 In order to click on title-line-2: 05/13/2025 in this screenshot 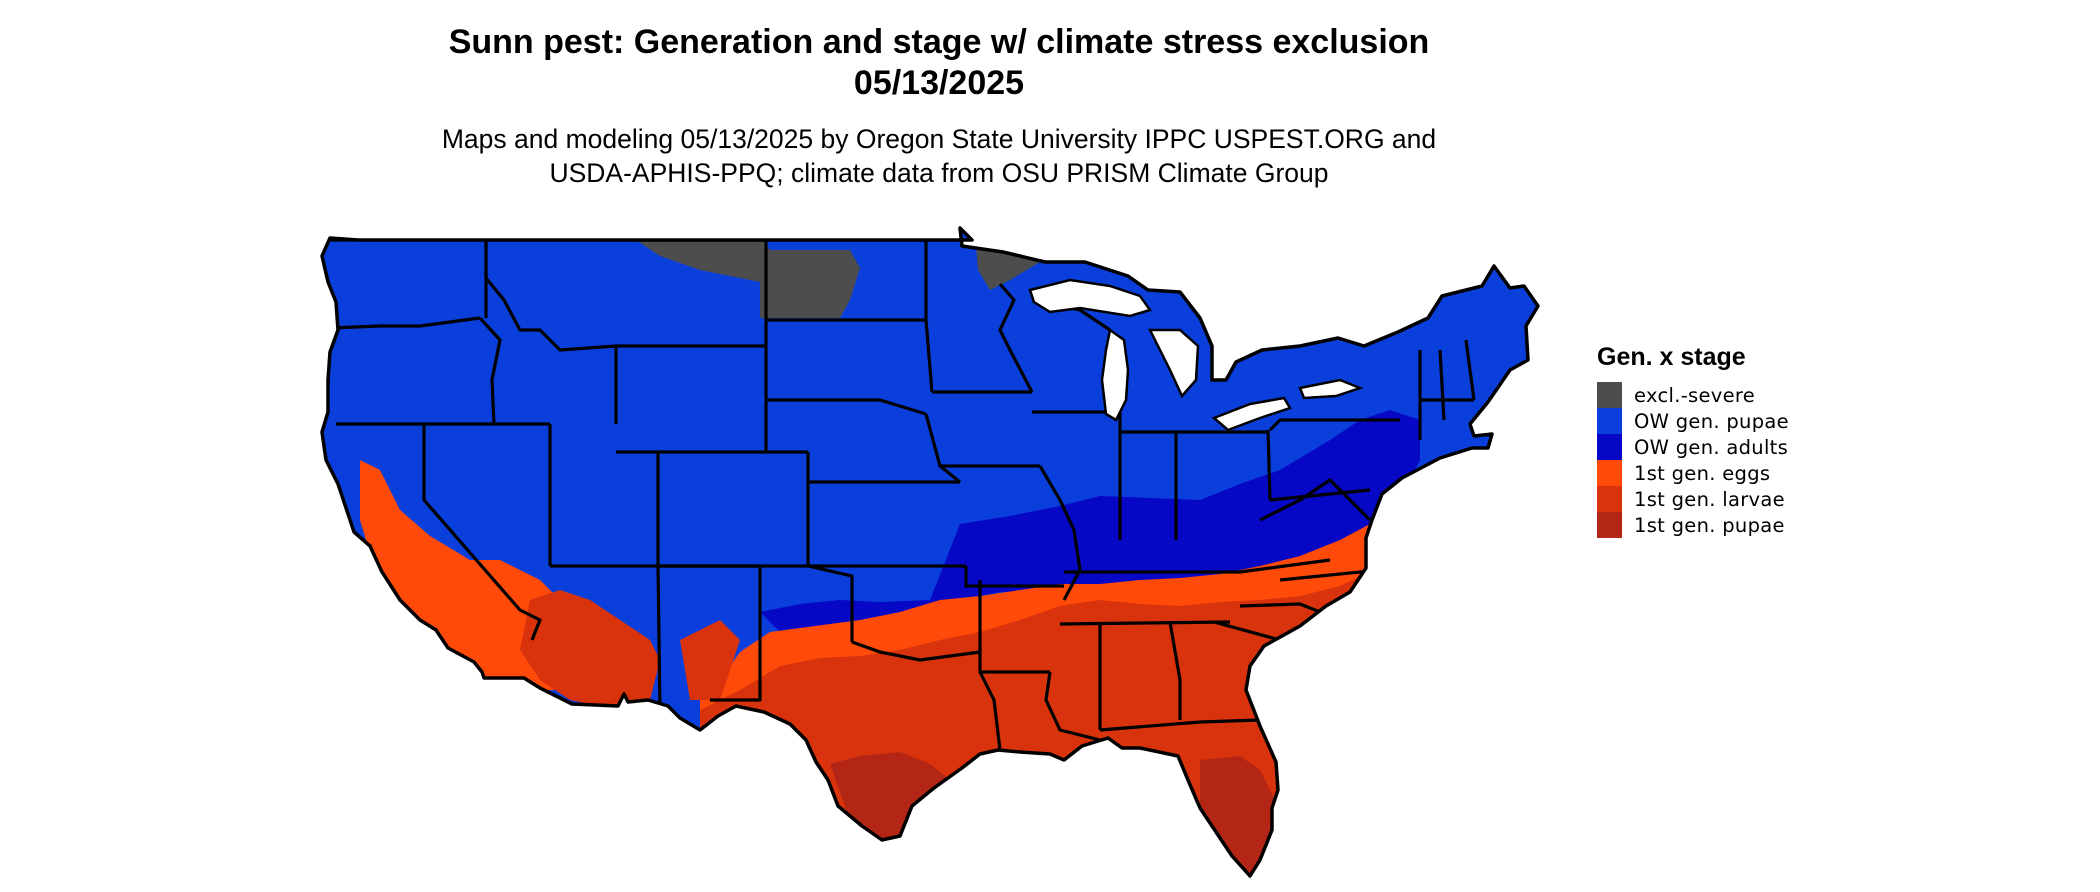, I will do `click(939, 83)`.